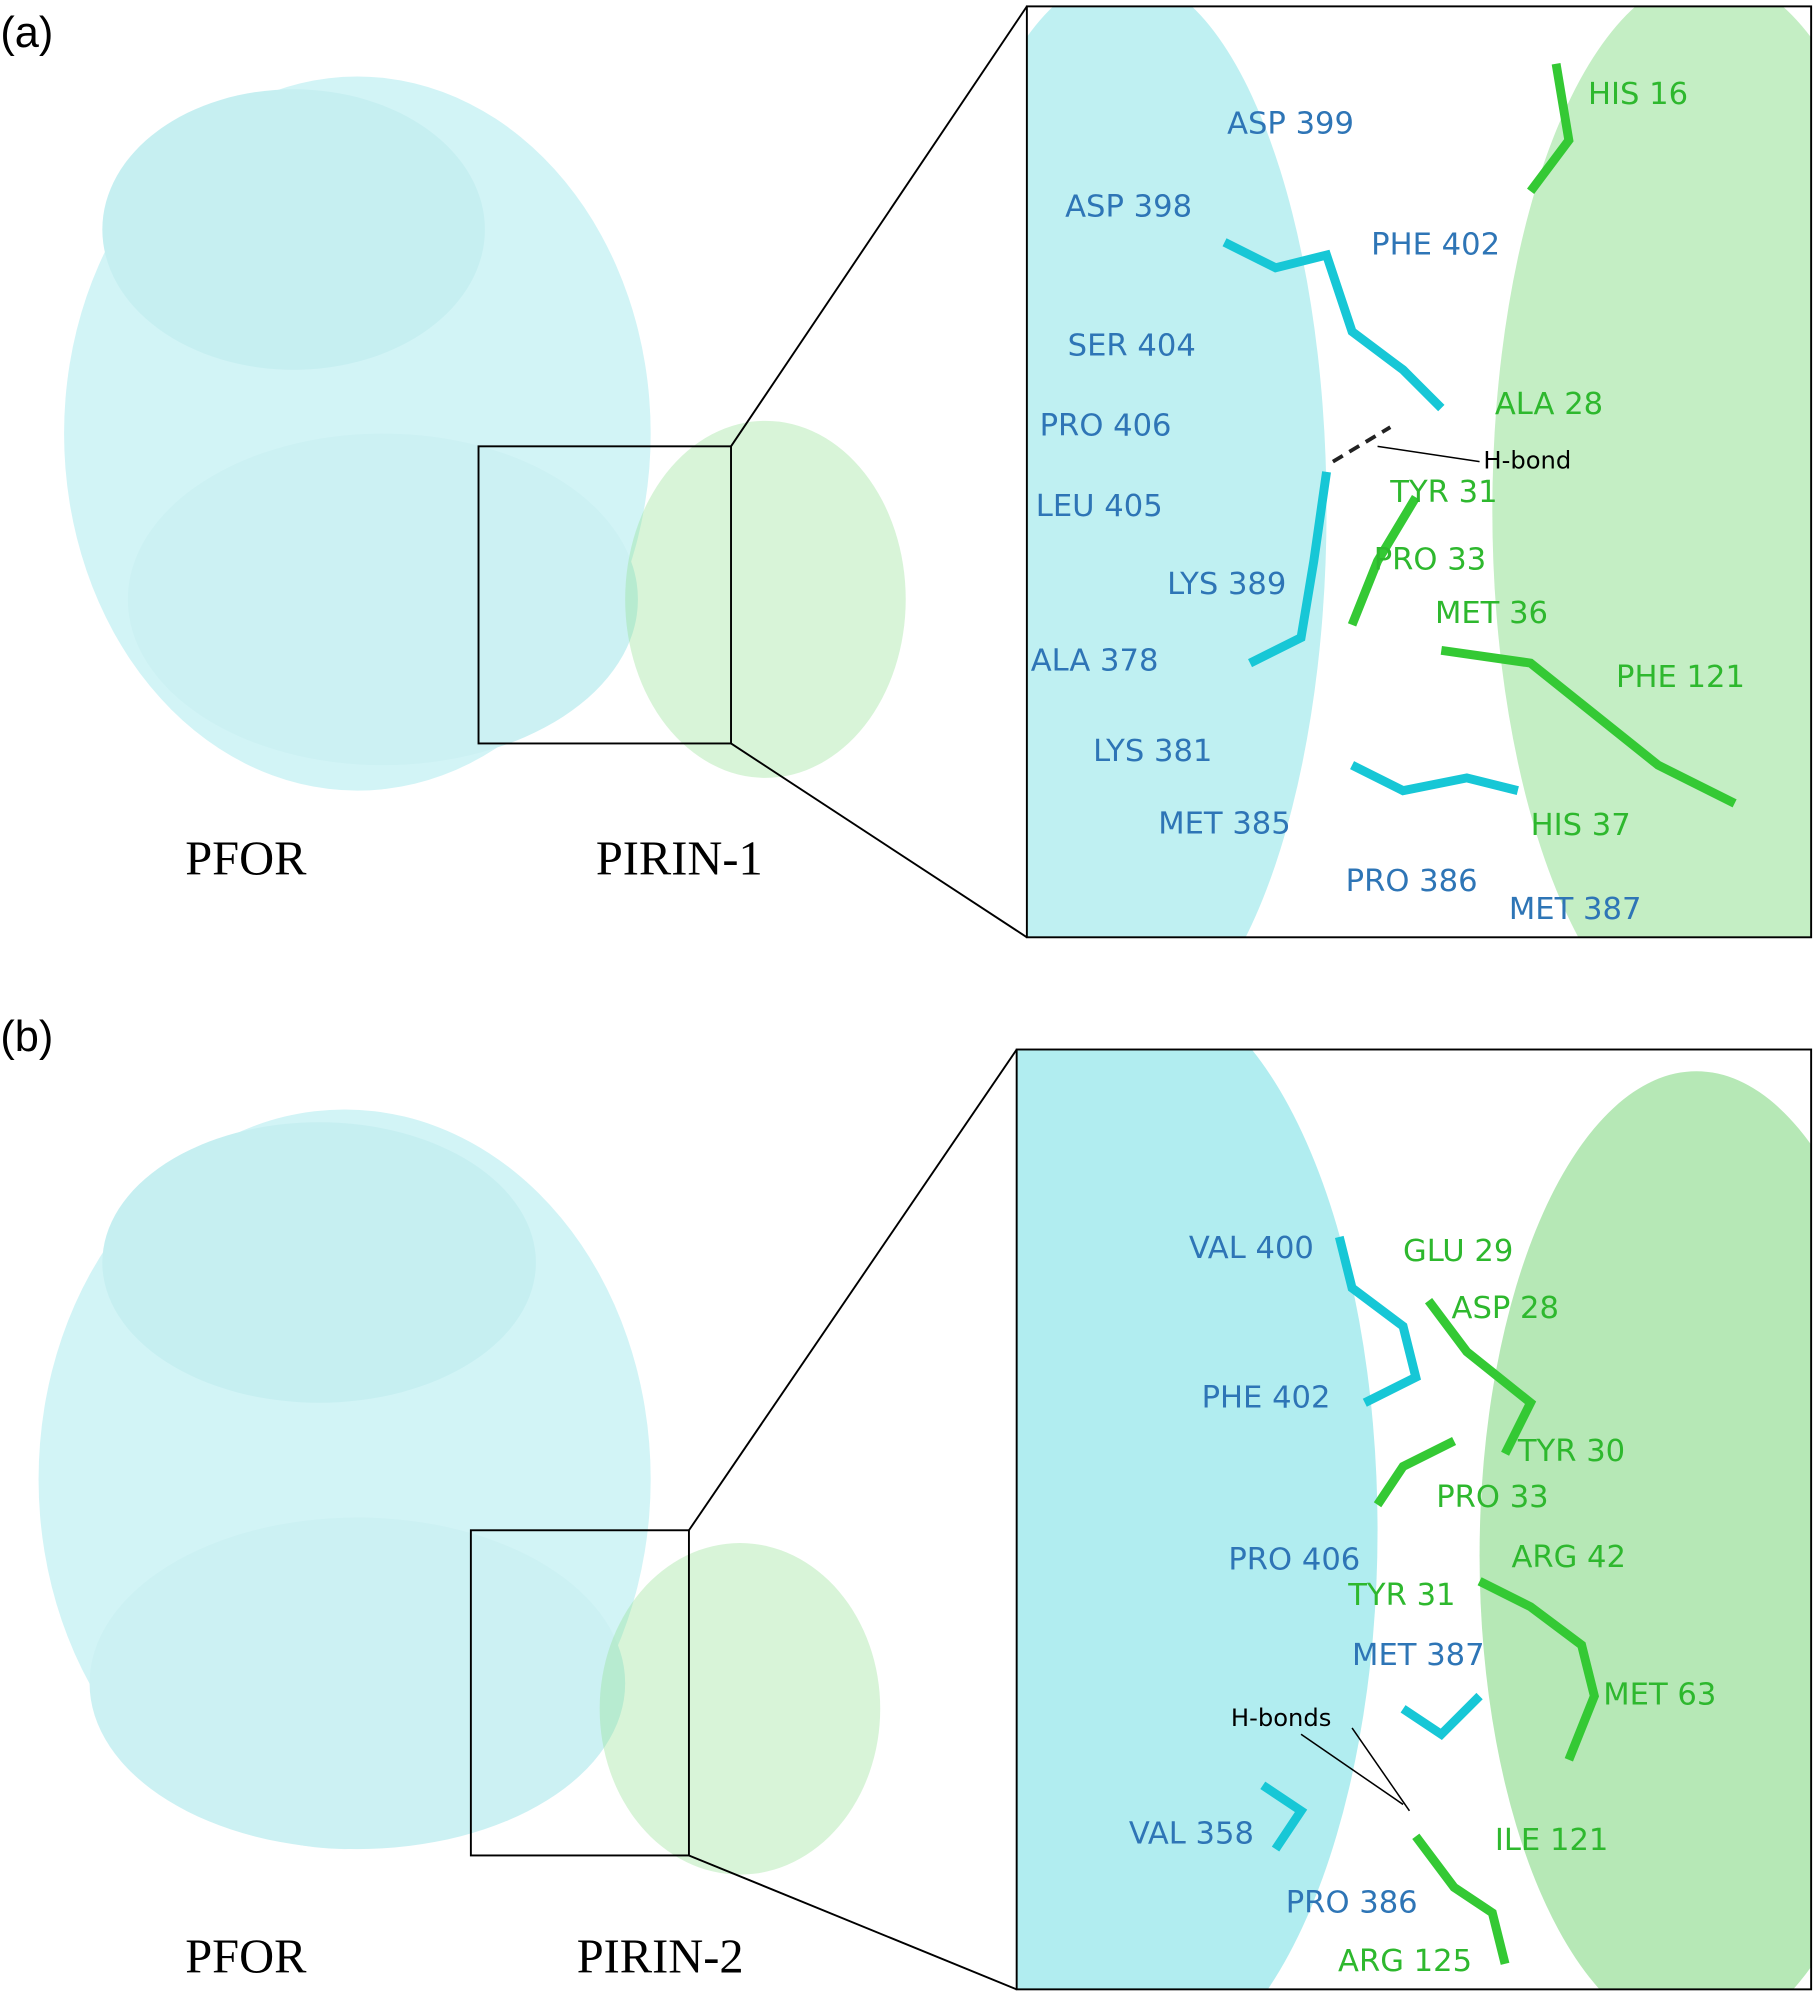 This screenshot has height=1997, width=1814. Describe the element at coordinates (1251, 1248) in the screenshot. I see `residue-label: VAL 400` at that location.